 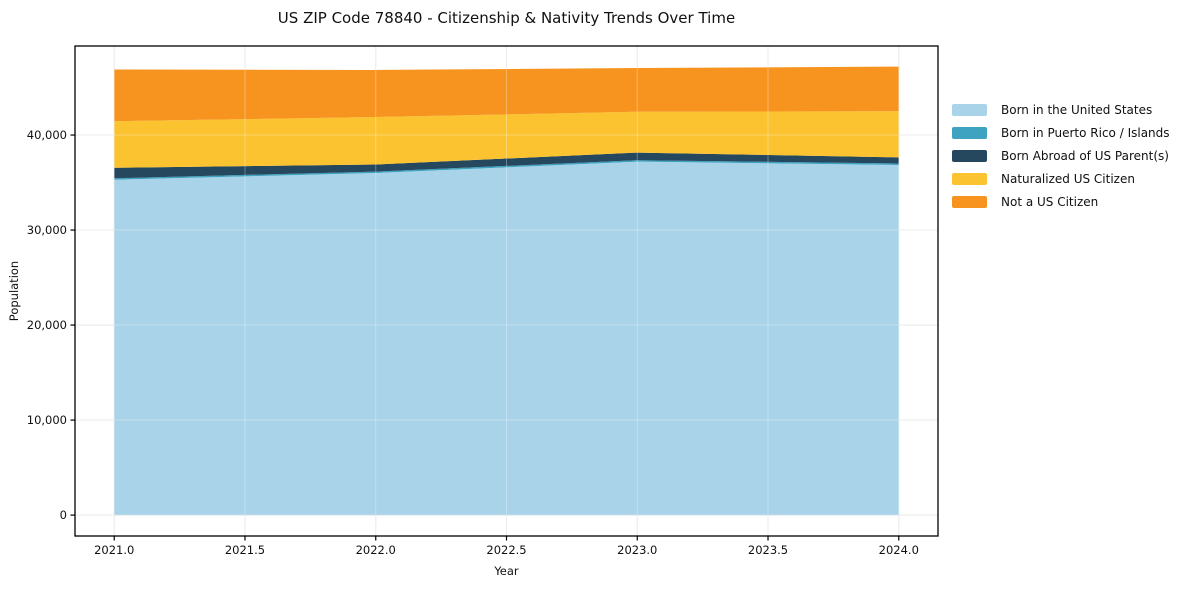 I want to click on legend-item-born-pr: Born in Puerto Rico / Islands, so click(x=1061, y=133).